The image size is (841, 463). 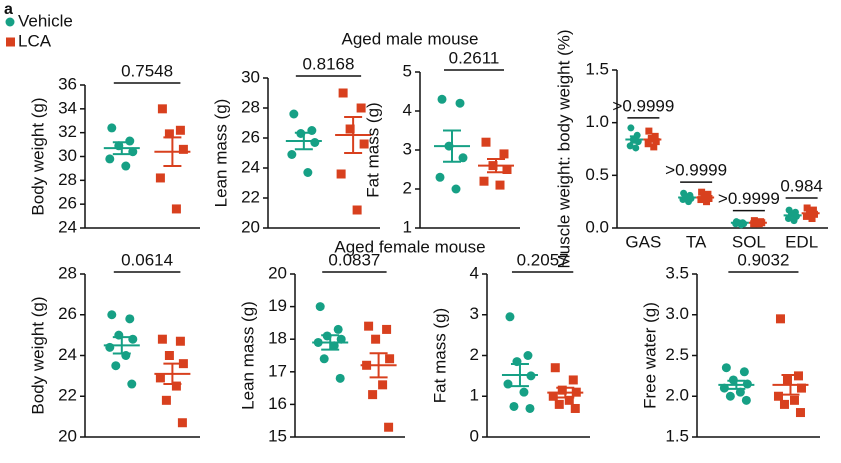 I want to click on y-tick-label: 0, so click(x=474, y=435).